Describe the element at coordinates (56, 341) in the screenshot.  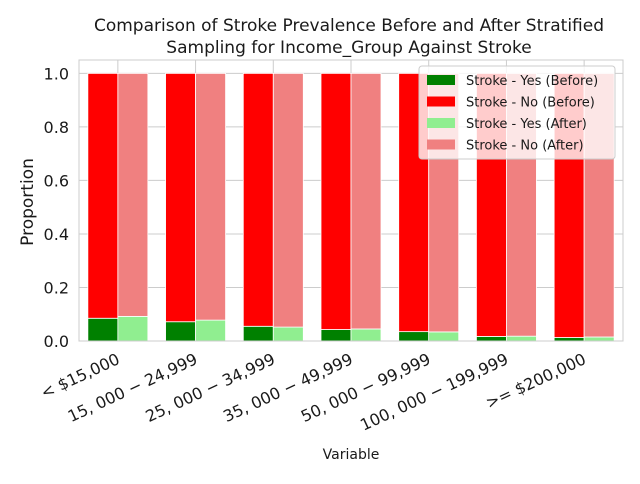
I see `y-tick-label: 0.0` at that location.